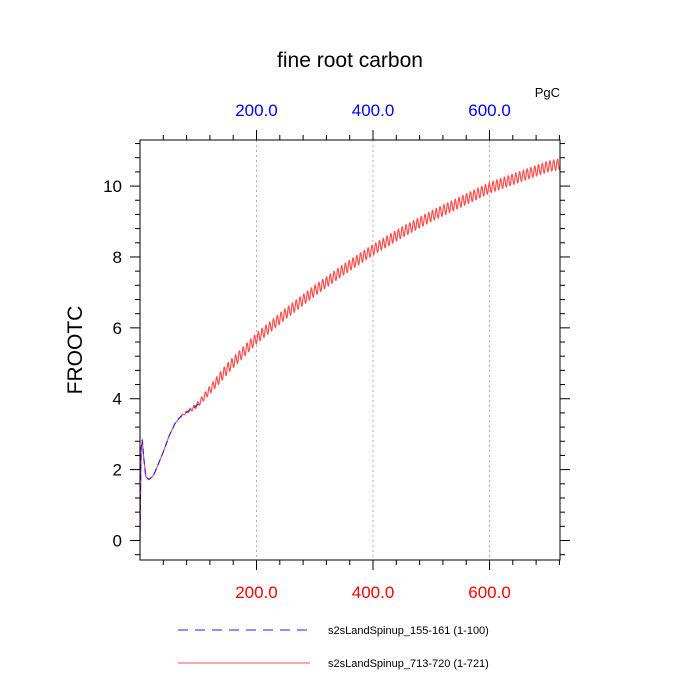 Image resolution: width=700 pixels, height=700 pixels. I want to click on x-top-tick-label: 400.0, so click(373, 110).